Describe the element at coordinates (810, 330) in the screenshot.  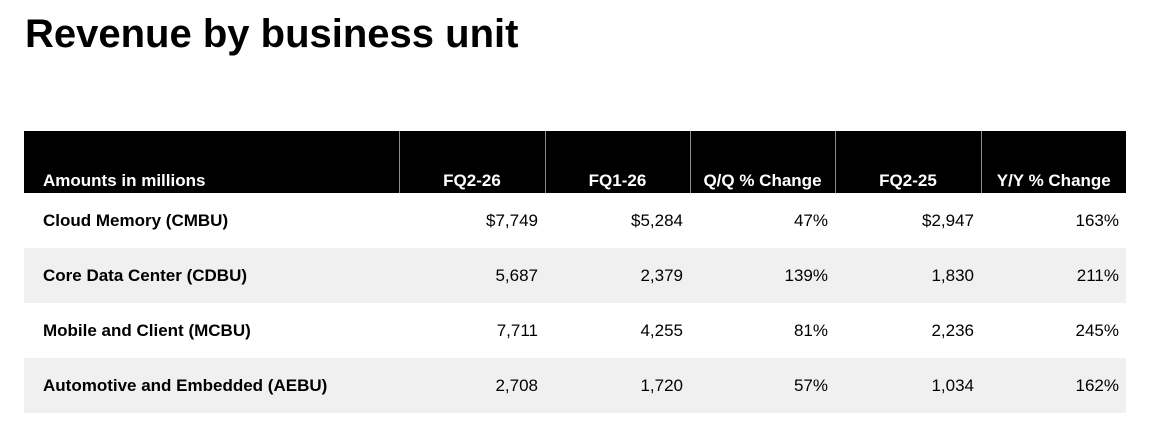
I see `cell-value: 81%` at that location.